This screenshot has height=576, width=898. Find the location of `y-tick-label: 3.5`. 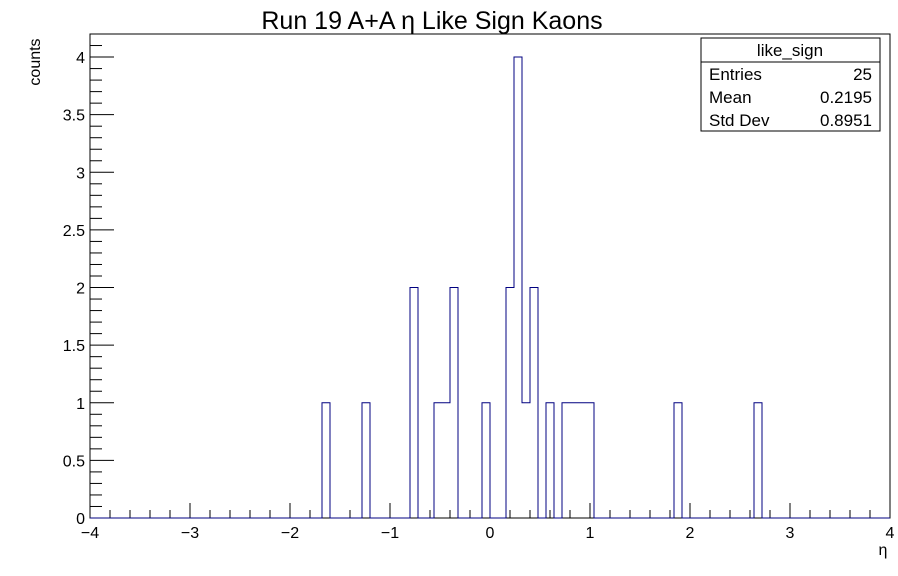

y-tick-label: 3.5 is located at coordinates (74, 116).